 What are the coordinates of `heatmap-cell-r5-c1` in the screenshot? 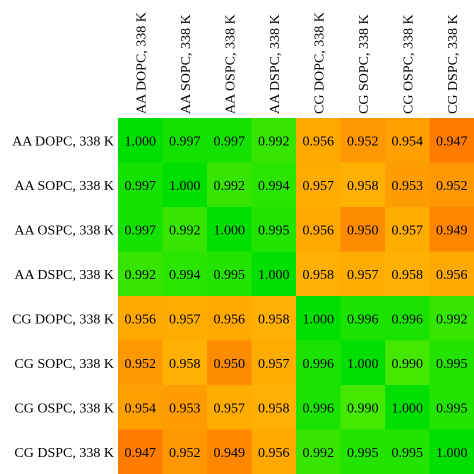 It's located at (185, 363).